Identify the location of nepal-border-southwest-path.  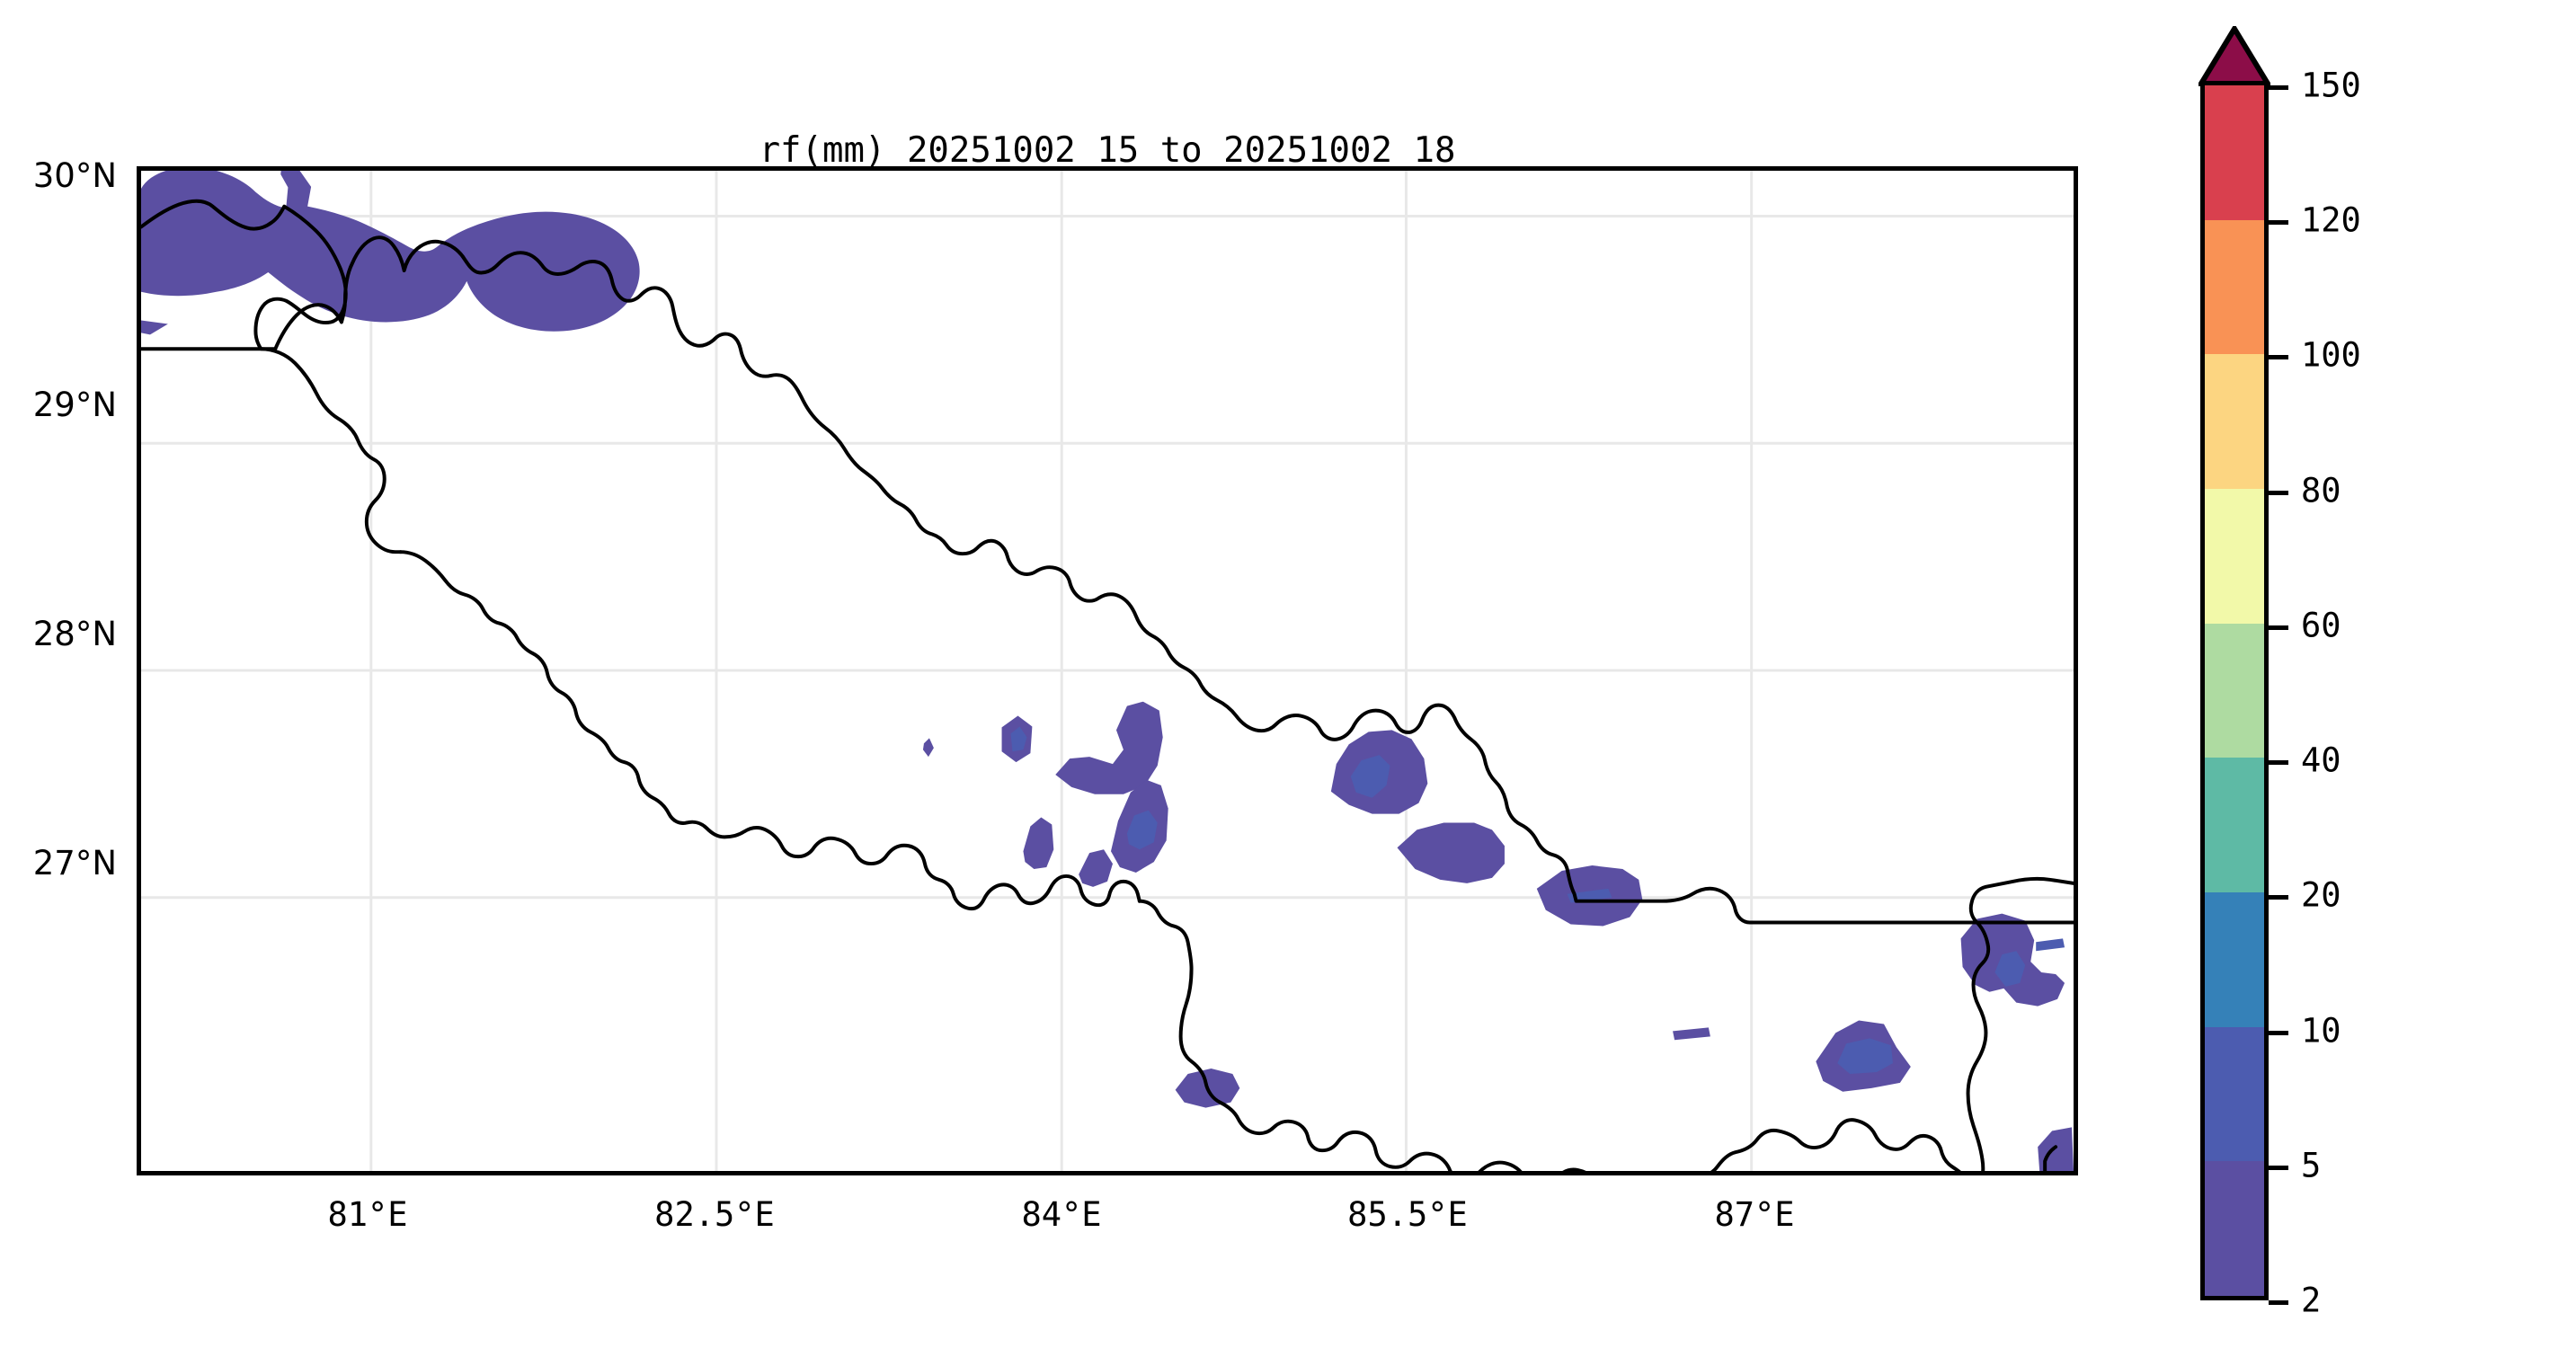
(272, 450).